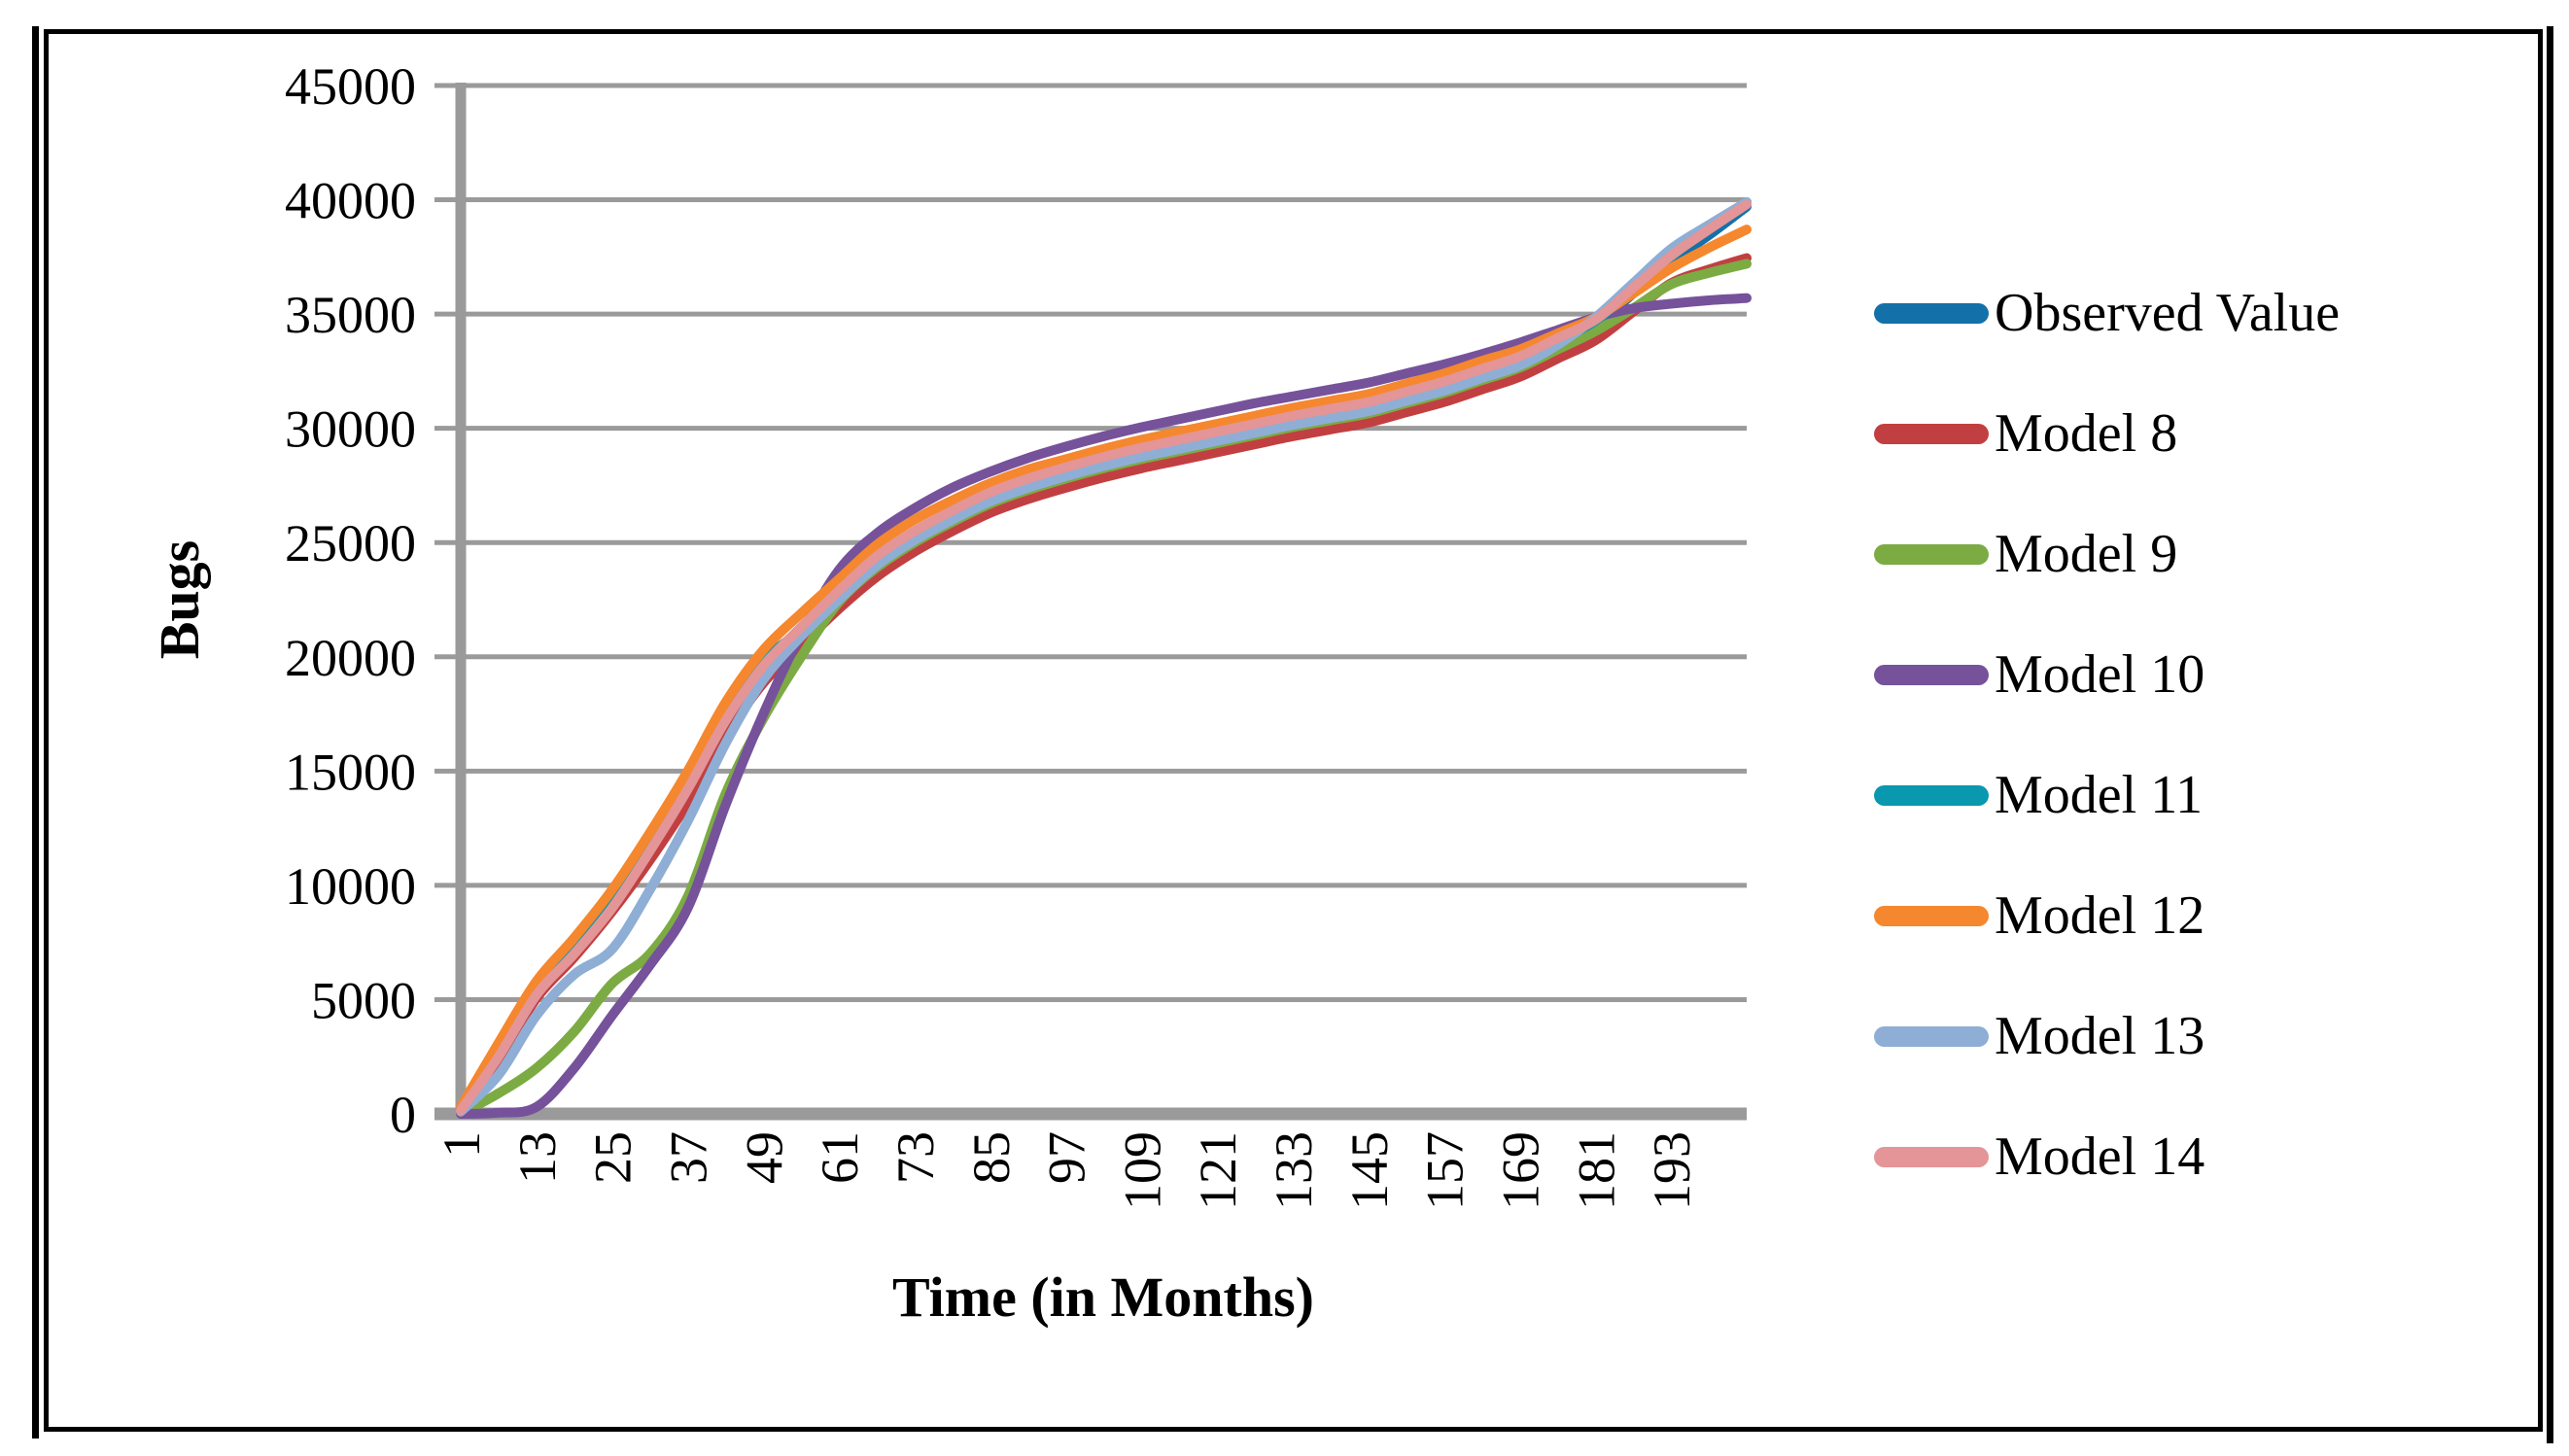 This screenshot has height=1456, width=2569. I want to click on legend-item-model-9: Model 9, so click(2204, 554).